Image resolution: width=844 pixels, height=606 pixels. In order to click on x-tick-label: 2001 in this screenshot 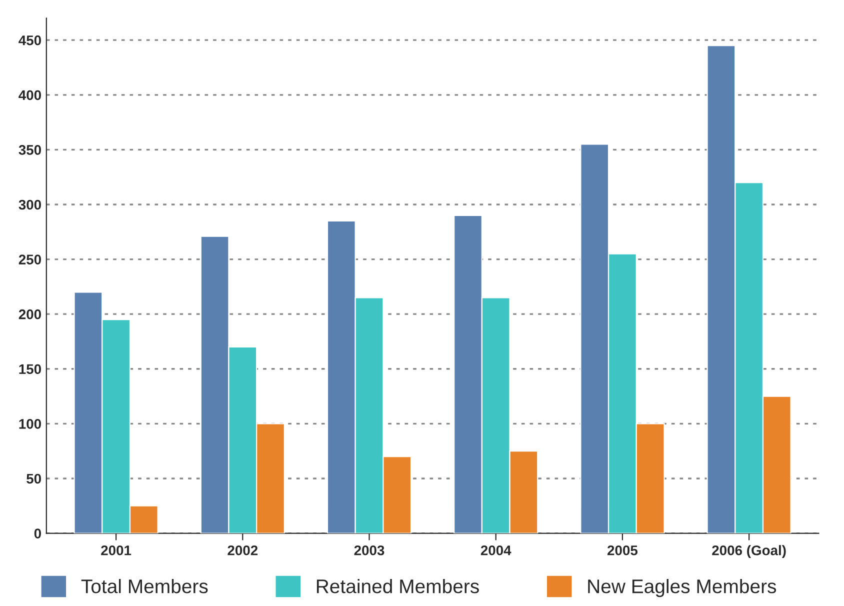, I will do `click(116, 550)`.